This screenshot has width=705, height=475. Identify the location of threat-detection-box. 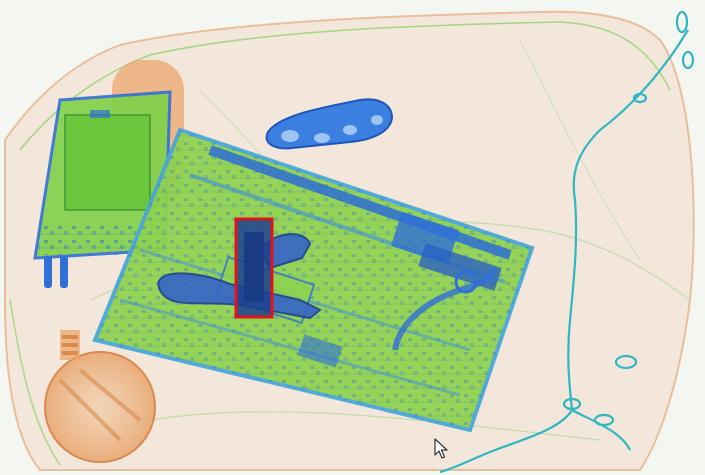
(254, 268).